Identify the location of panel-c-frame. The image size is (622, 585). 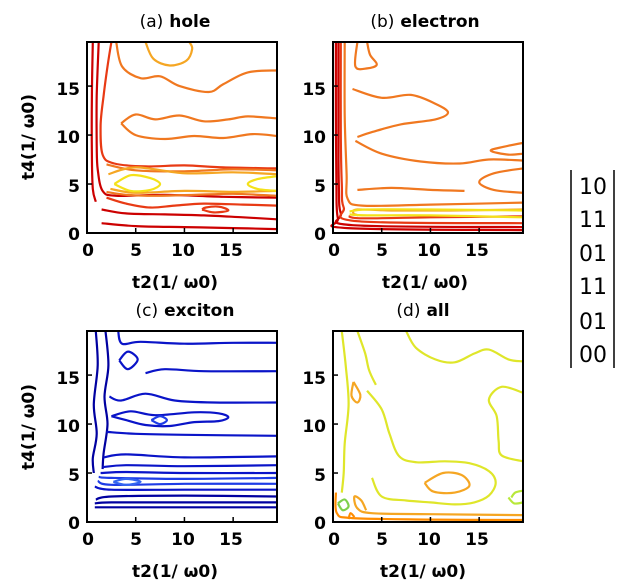
(182, 426).